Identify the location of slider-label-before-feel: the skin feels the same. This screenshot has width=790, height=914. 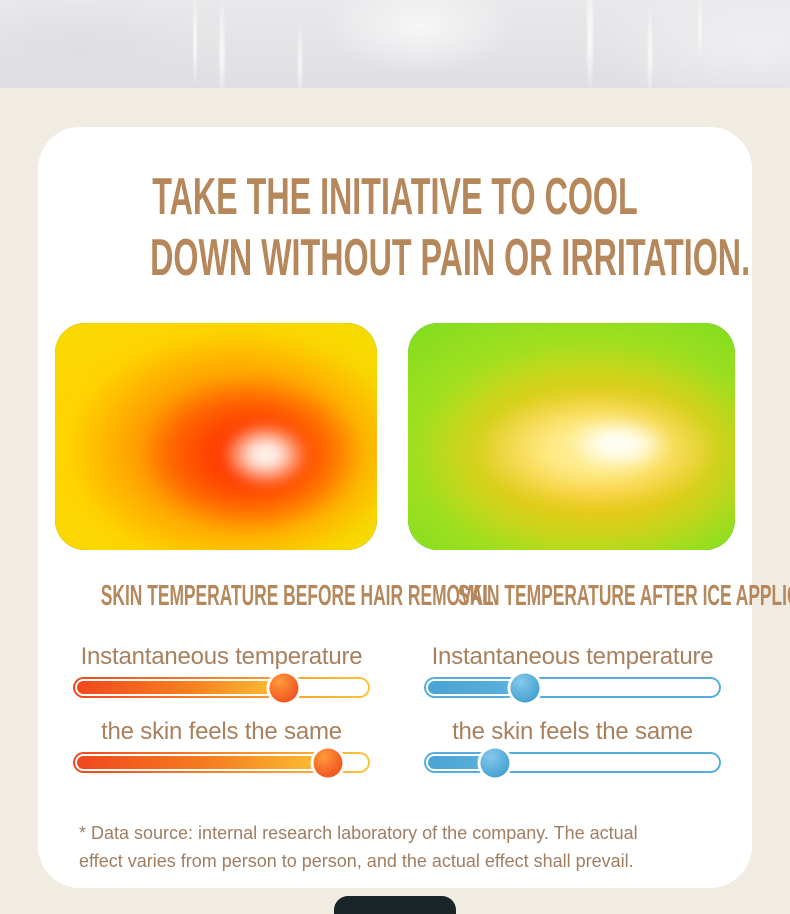
(221, 731).